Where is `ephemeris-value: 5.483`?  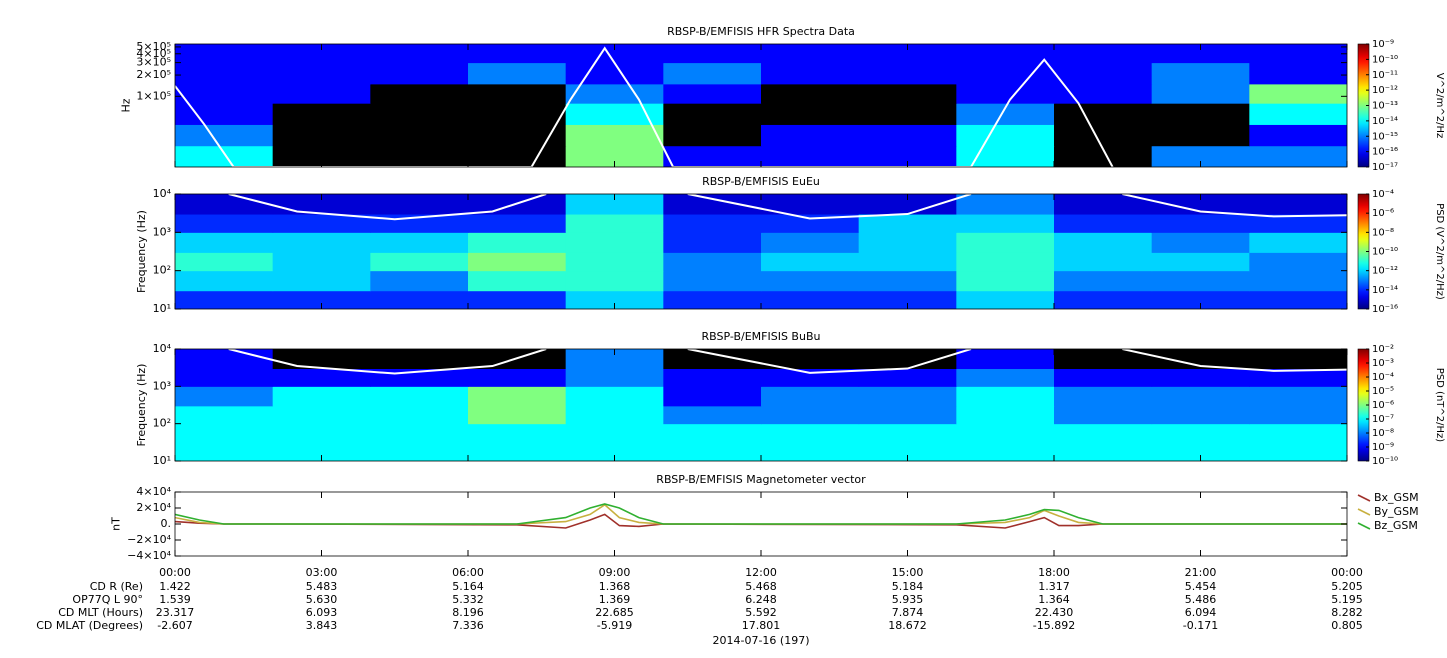 ephemeris-value: 5.483 is located at coordinates (322, 586).